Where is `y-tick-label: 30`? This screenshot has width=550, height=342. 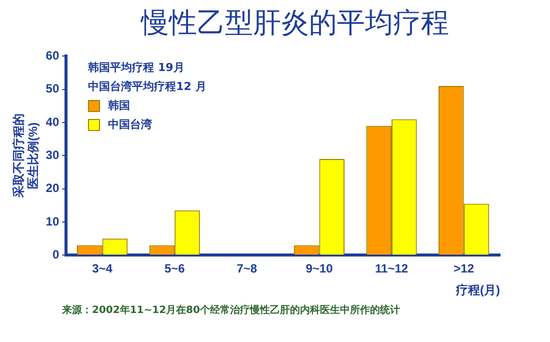
y-tick-label: 30 is located at coordinates (53, 155).